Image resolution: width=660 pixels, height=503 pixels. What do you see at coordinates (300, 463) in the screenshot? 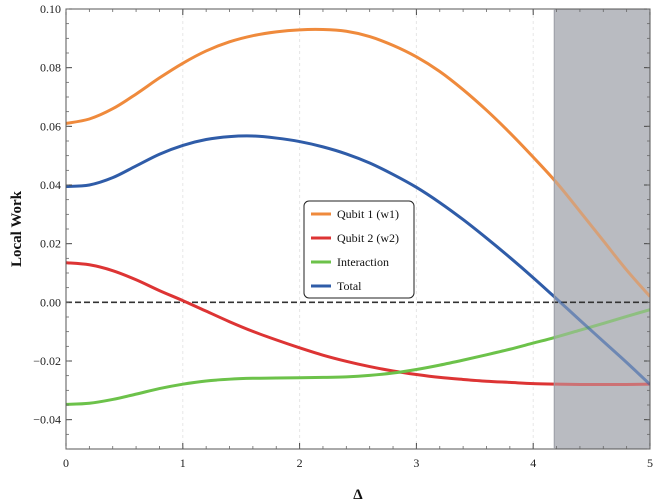
I see `x-tick-label: 2` at bounding box center [300, 463].